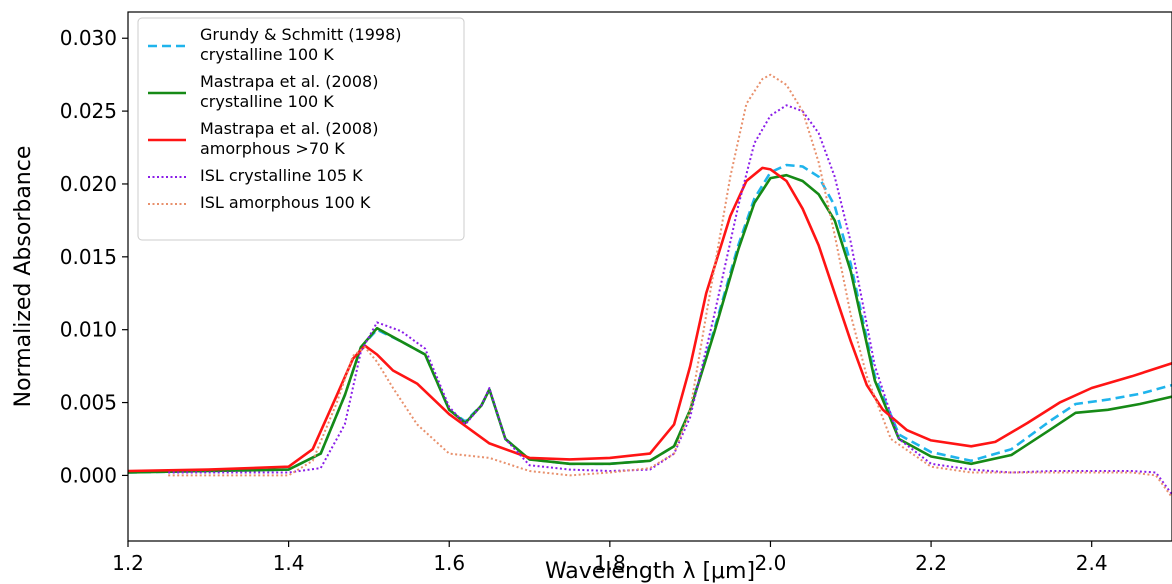 Image resolution: width=1172 pixels, height=584 pixels. What do you see at coordinates (88, 403) in the screenshot?
I see `y-tick-label: 0.005` at bounding box center [88, 403].